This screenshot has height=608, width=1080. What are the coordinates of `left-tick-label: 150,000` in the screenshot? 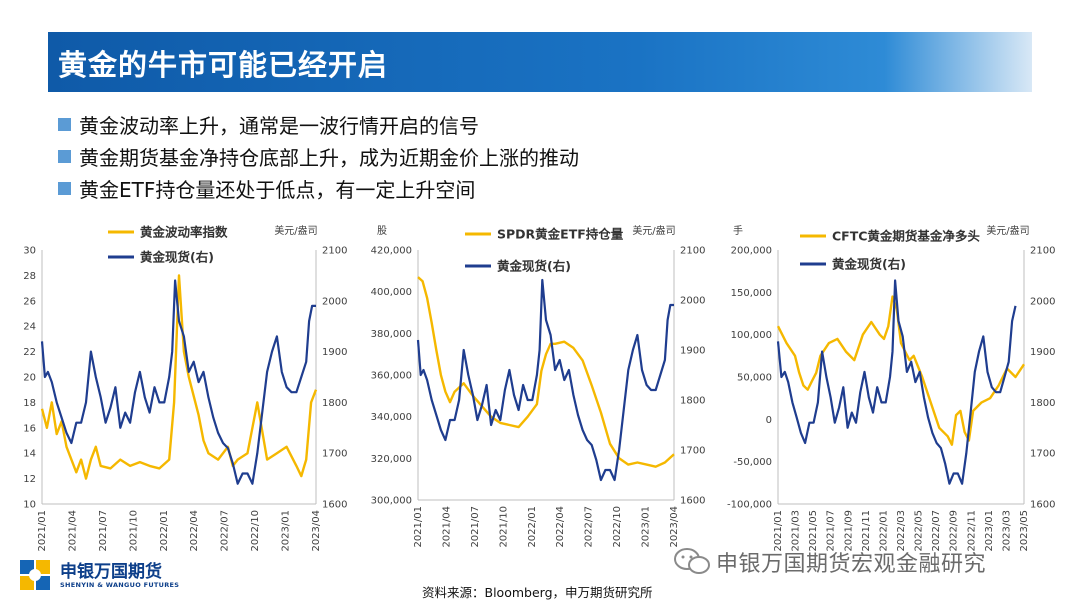 It's located at (751, 293).